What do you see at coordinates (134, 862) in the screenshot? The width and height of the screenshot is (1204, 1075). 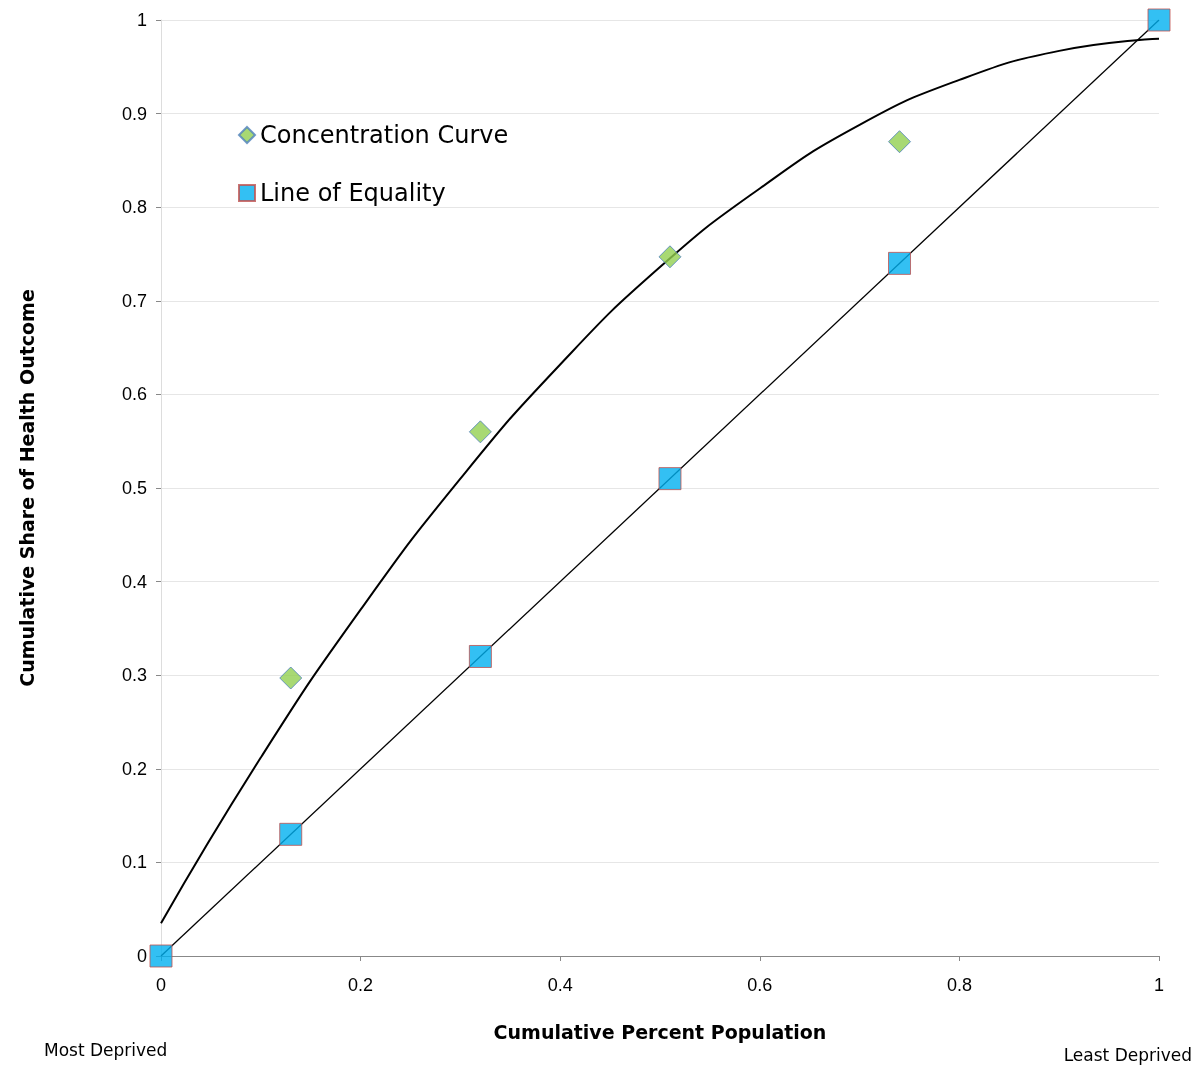 I see `y-tick-label: 0.1` at bounding box center [134, 862].